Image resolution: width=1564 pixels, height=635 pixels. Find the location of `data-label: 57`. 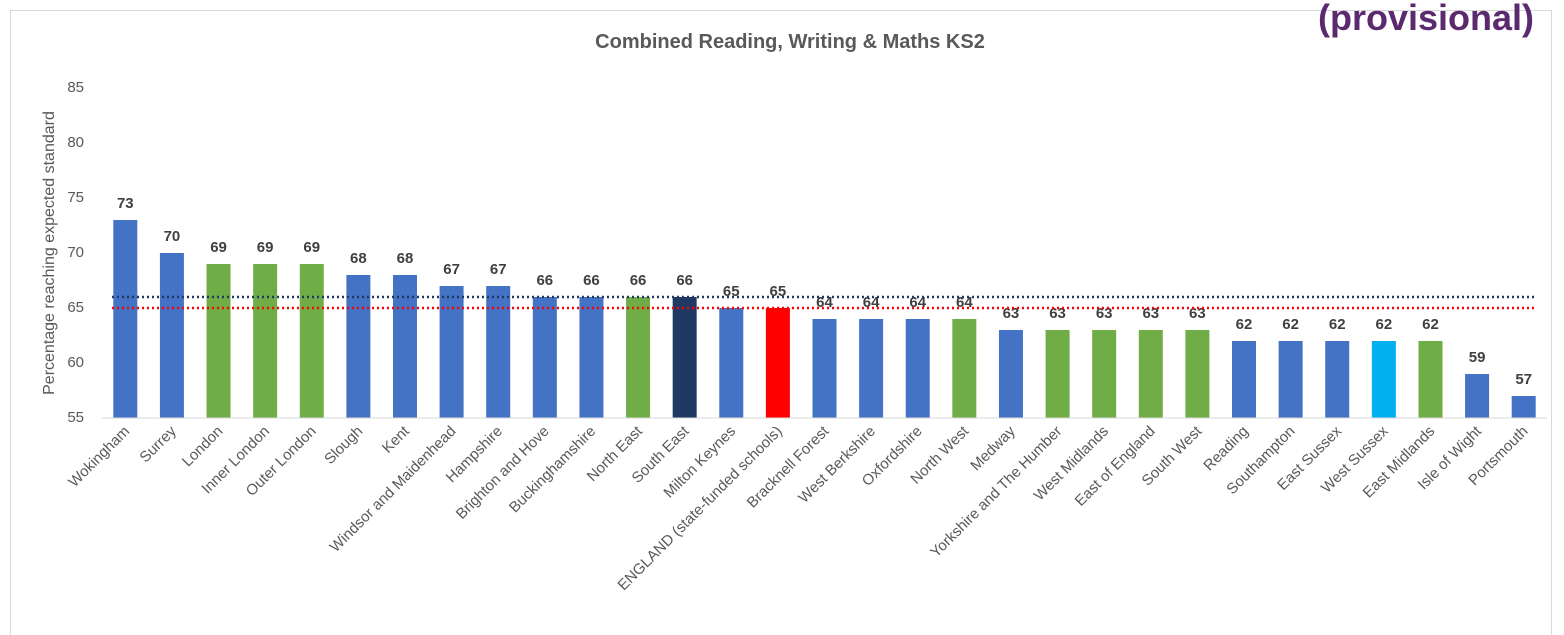

data-label: 57 is located at coordinates (1523, 379).